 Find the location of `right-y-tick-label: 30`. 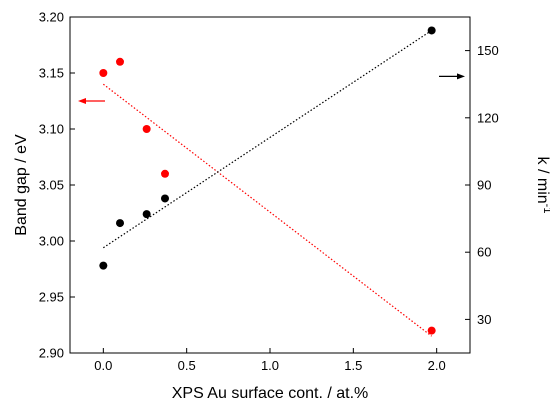

right-y-tick-label: 30 is located at coordinates (484, 319).